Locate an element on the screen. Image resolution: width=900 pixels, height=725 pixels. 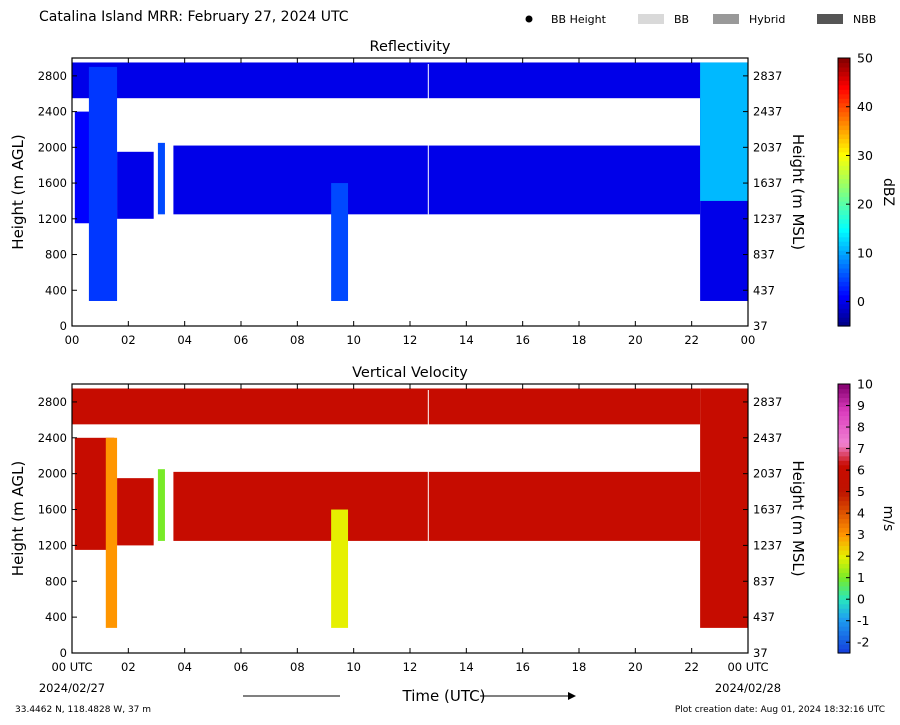
velocity-mid-layer-a is located at coordinates (135, 512).